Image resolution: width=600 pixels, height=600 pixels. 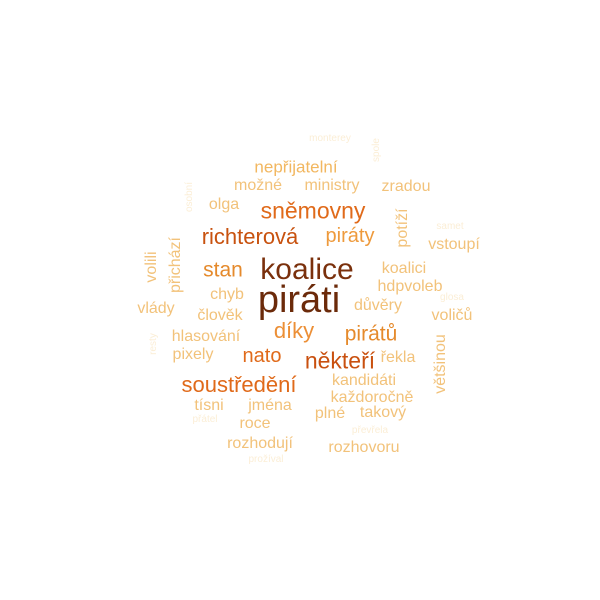 What do you see at coordinates (332, 185) in the screenshot?
I see `word-ministry: ministry` at bounding box center [332, 185].